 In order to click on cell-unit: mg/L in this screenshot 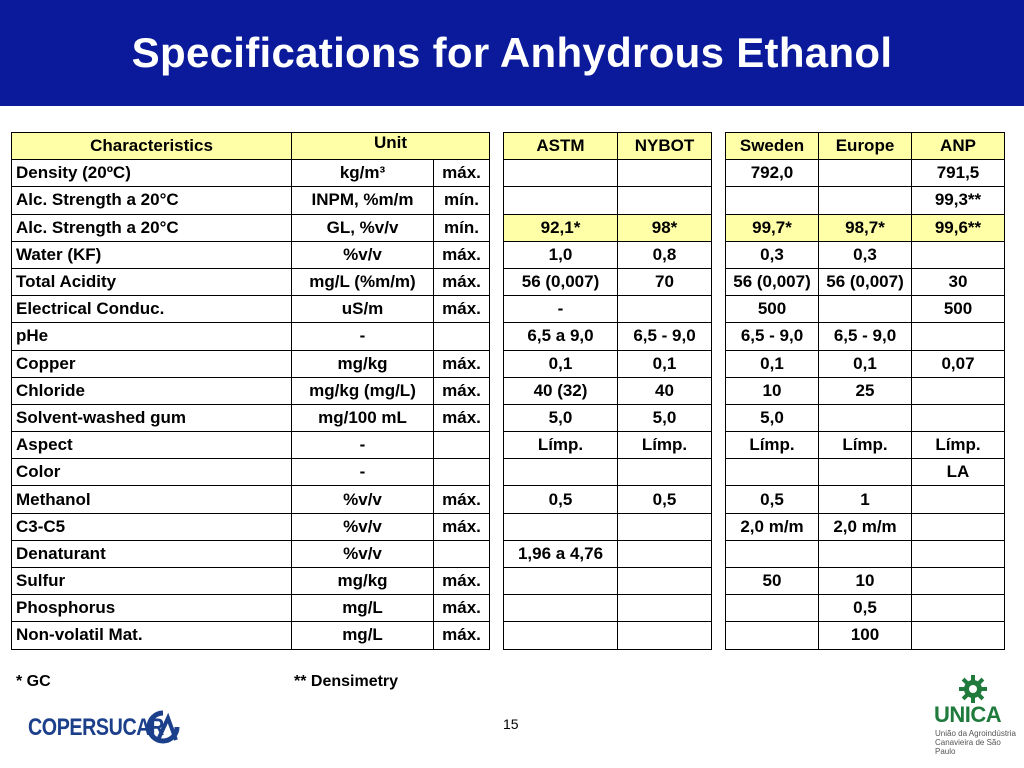, I will do `click(362, 608)`.